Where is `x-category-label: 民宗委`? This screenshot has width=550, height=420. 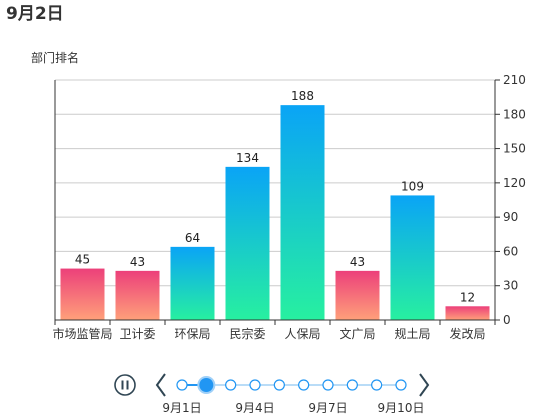
x-category-label: 民宗委 is located at coordinates (247, 333).